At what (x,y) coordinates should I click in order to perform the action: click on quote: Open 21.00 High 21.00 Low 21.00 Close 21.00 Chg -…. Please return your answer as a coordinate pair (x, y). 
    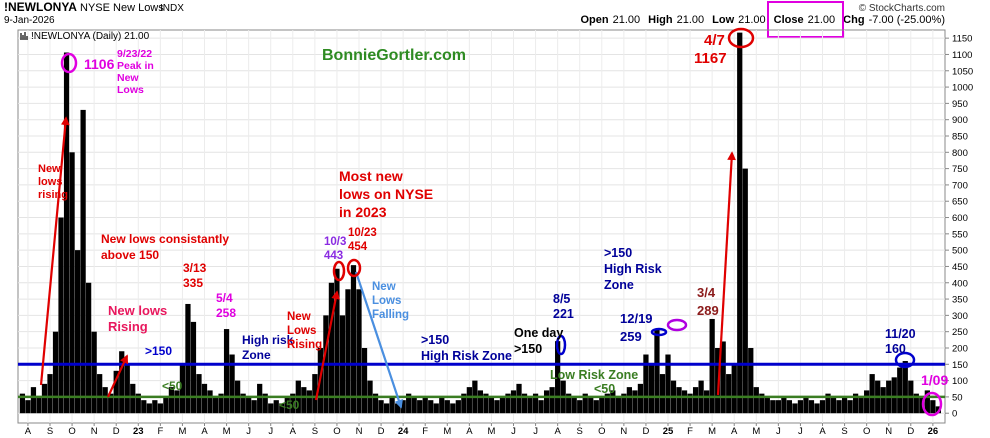
    Looking at the image, I should click on (763, 20).